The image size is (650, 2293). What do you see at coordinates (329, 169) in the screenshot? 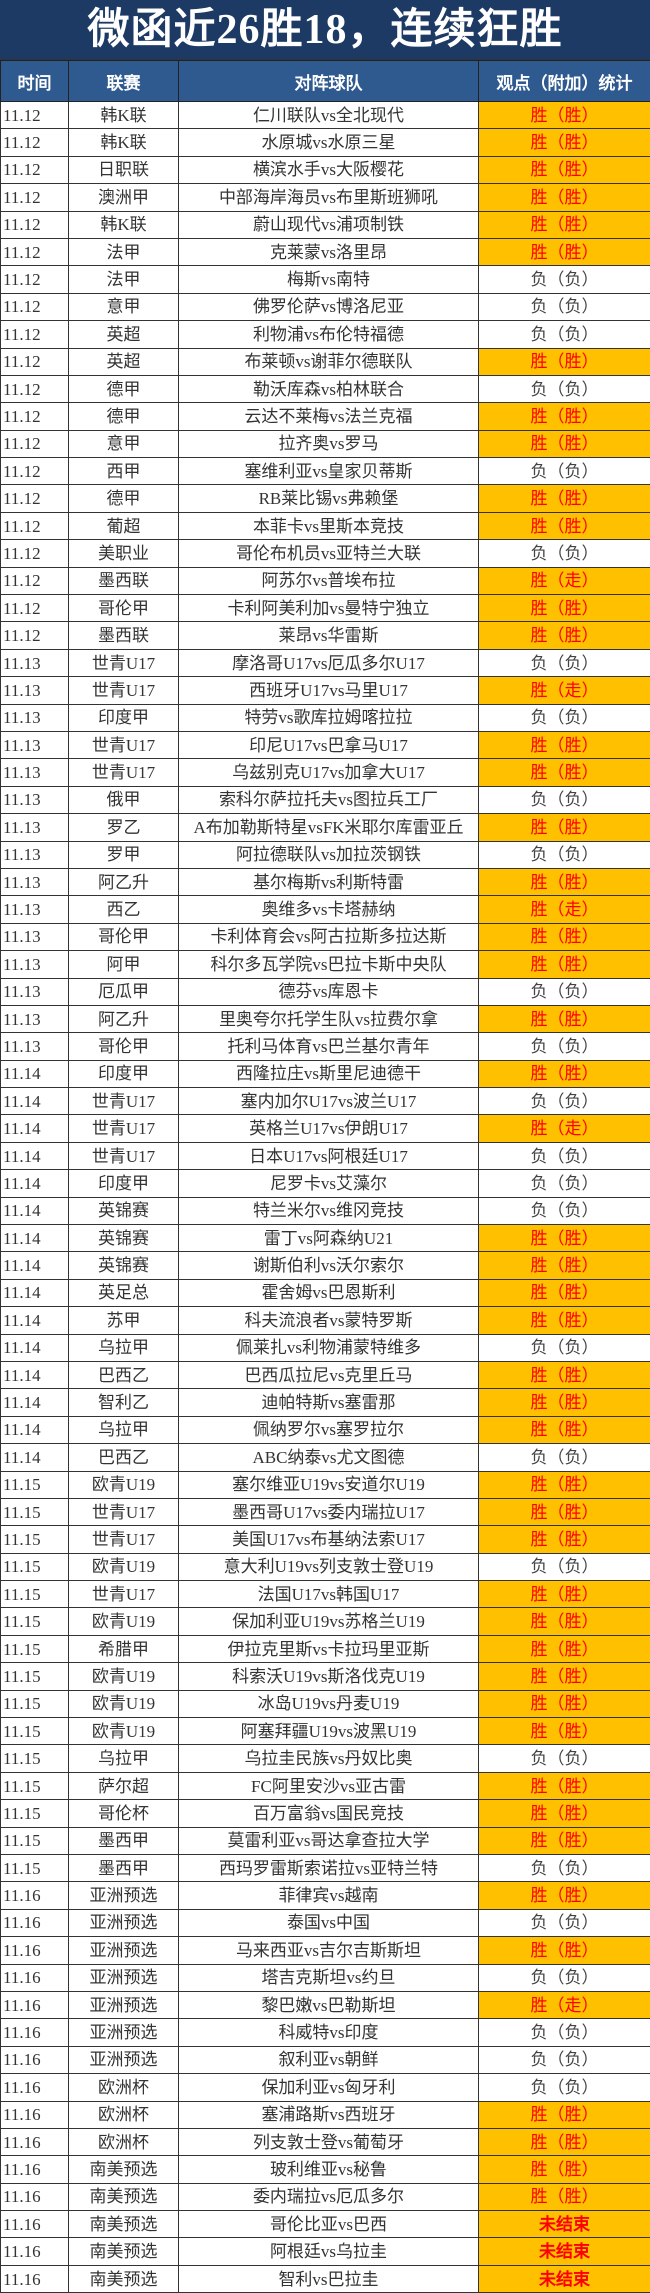
I see `match-cell: 横滨水手vs大阪樱花` at bounding box center [329, 169].